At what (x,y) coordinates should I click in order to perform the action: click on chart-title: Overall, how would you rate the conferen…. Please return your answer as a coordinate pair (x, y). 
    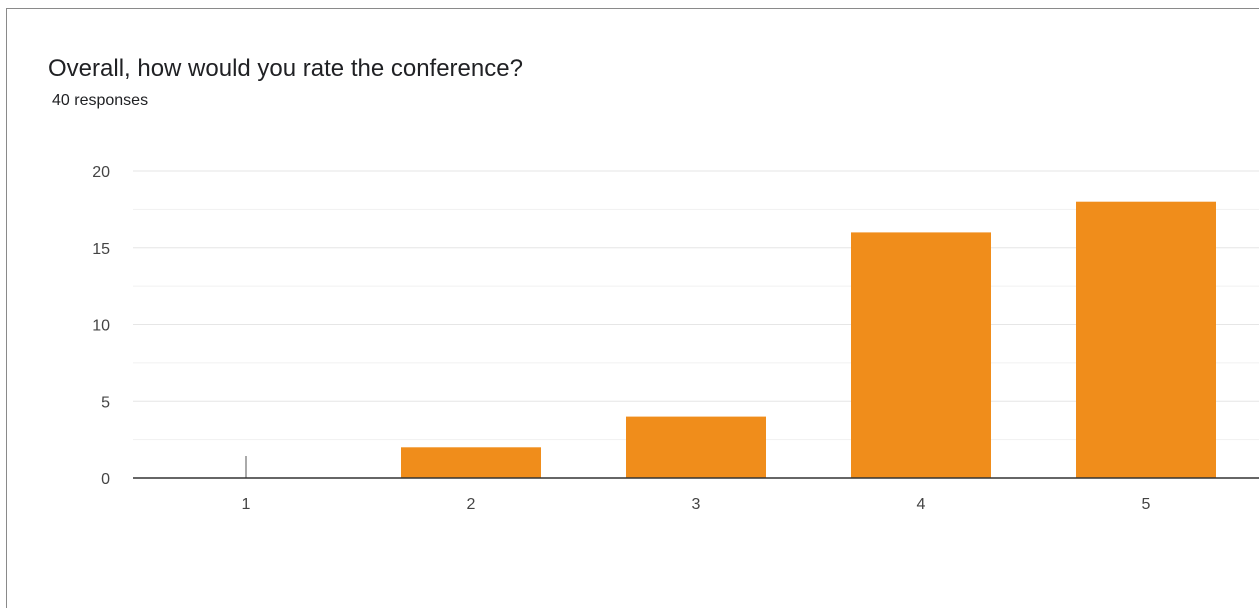
    Looking at the image, I should click on (285, 68).